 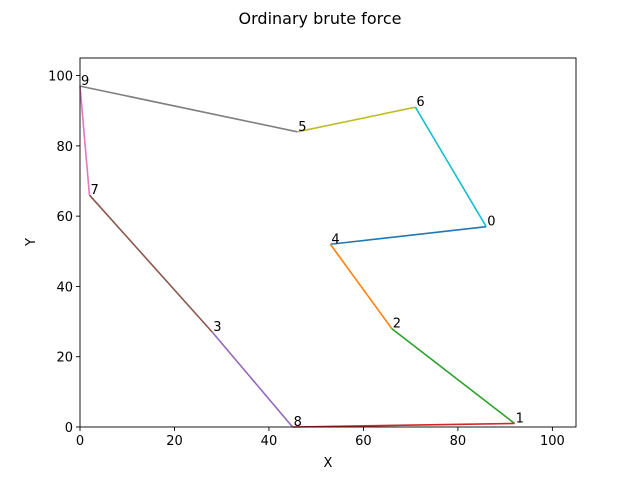 I want to click on x-axis-label: X, so click(x=328, y=463).